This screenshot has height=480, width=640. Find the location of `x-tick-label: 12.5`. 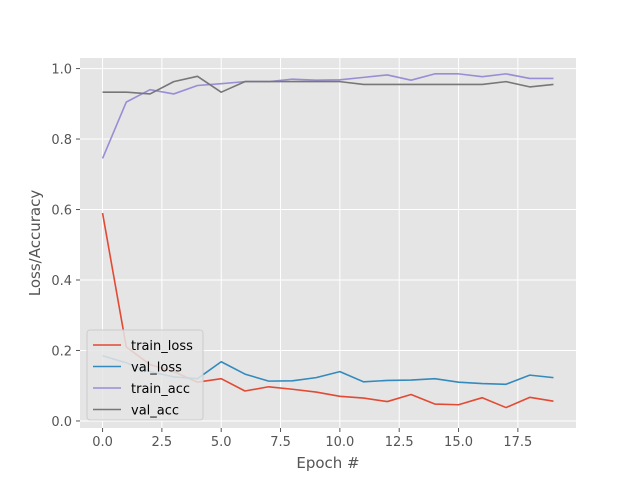

x-tick-label: 12.5 is located at coordinates (399, 442).